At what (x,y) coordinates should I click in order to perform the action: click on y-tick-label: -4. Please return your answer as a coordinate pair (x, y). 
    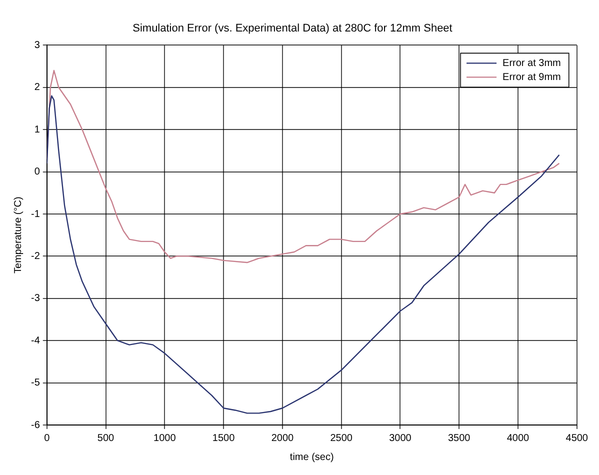
    Looking at the image, I should click on (35, 340).